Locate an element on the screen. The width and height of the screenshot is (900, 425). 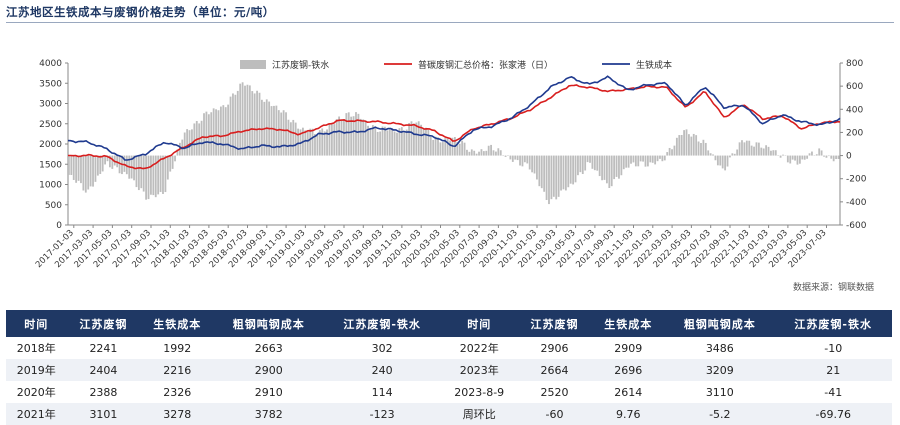
table-header-cell: 时间 is located at coordinates (479, 323).